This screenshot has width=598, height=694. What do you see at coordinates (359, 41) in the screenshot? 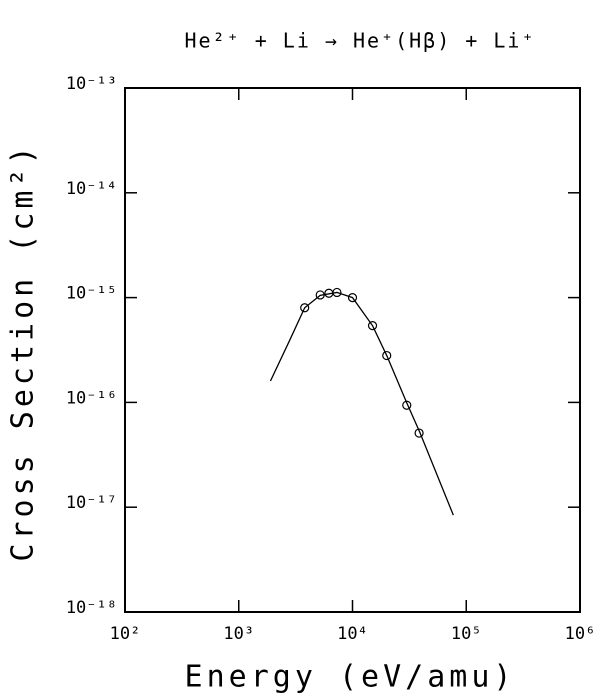
I see `chart-title: He²⁺ + Li → He⁺(Hβ) + Li⁺` at bounding box center [359, 41].